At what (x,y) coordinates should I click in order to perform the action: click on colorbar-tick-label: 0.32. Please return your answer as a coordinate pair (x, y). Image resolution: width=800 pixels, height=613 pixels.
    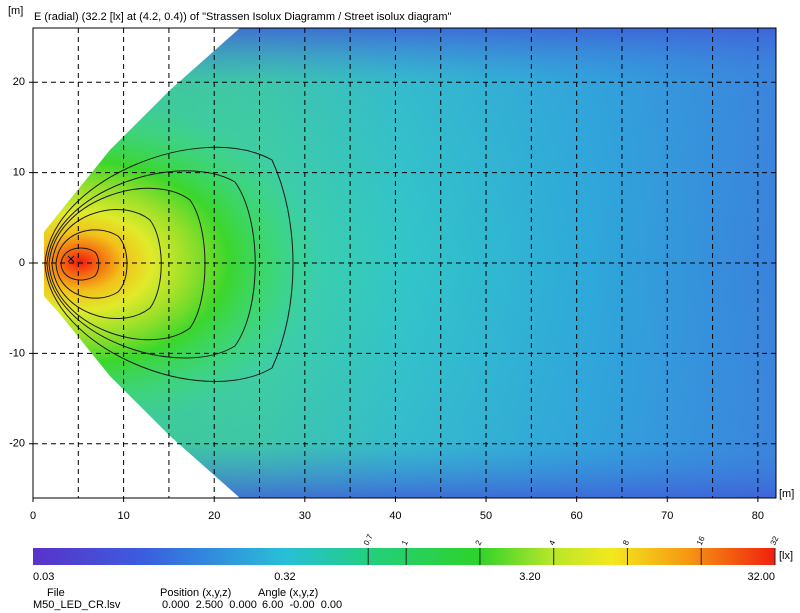
    Looking at the image, I should click on (284, 577).